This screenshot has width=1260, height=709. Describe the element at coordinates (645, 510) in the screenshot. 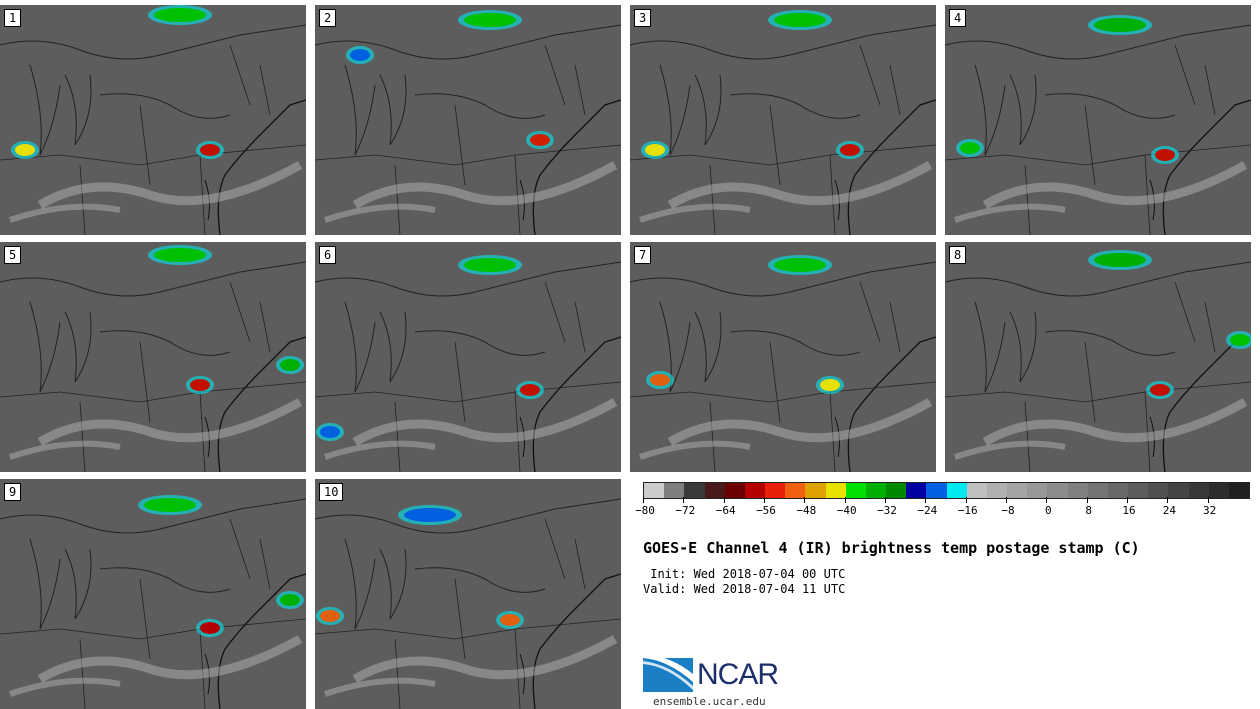

I see `colorbar-tick-label: −80` at that location.